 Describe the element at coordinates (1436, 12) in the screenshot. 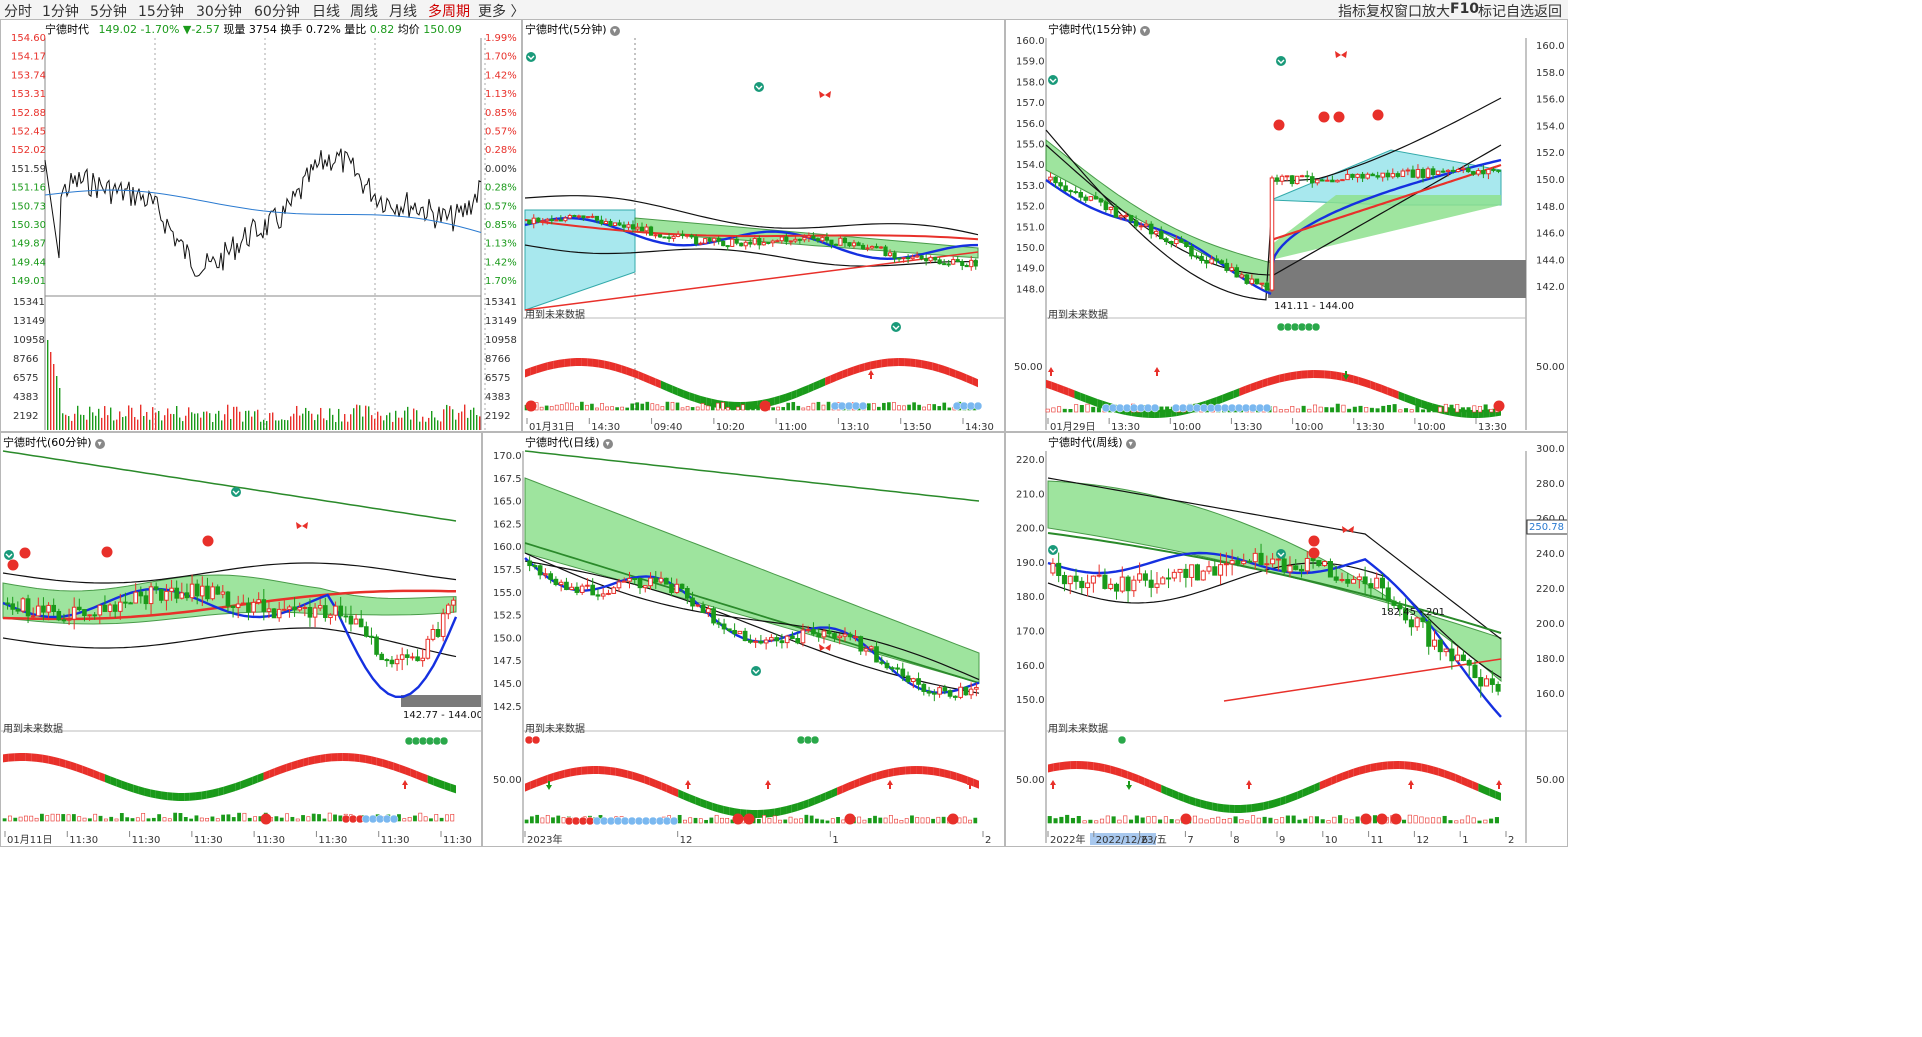

I see `zoom-button: 放大` at that location.